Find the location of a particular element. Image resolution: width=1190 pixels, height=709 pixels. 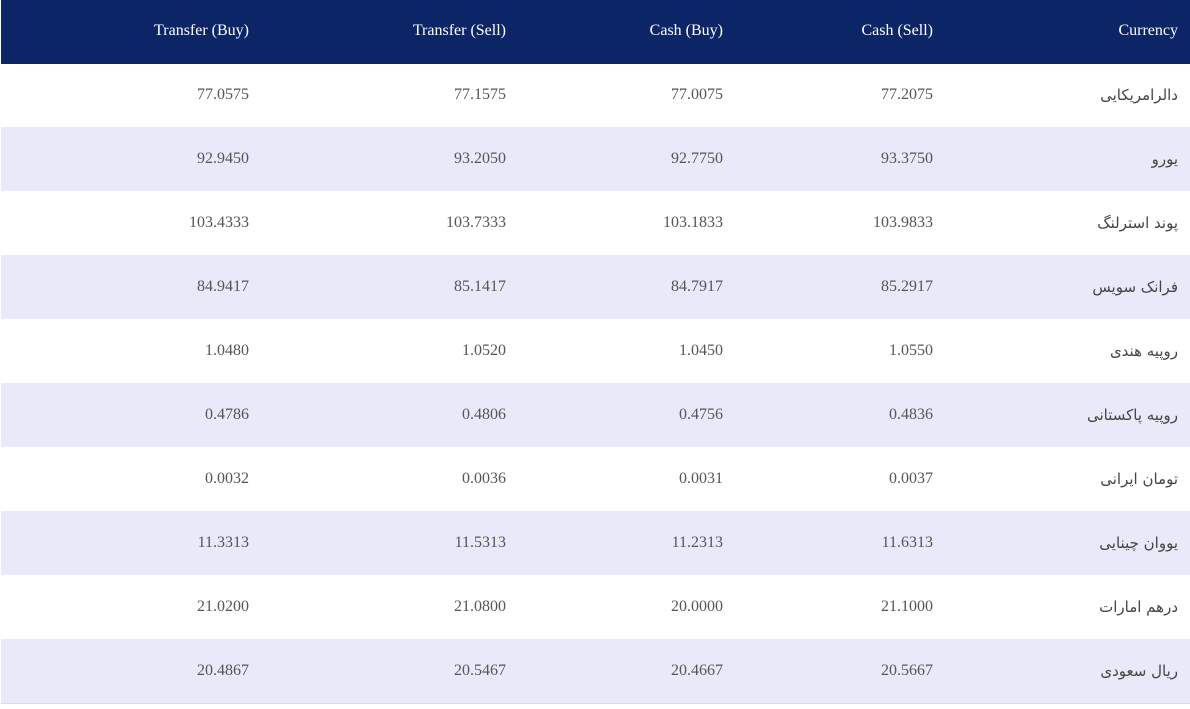

cell-currency: پوند استرلنگ is located at coordinates (1067, 223).